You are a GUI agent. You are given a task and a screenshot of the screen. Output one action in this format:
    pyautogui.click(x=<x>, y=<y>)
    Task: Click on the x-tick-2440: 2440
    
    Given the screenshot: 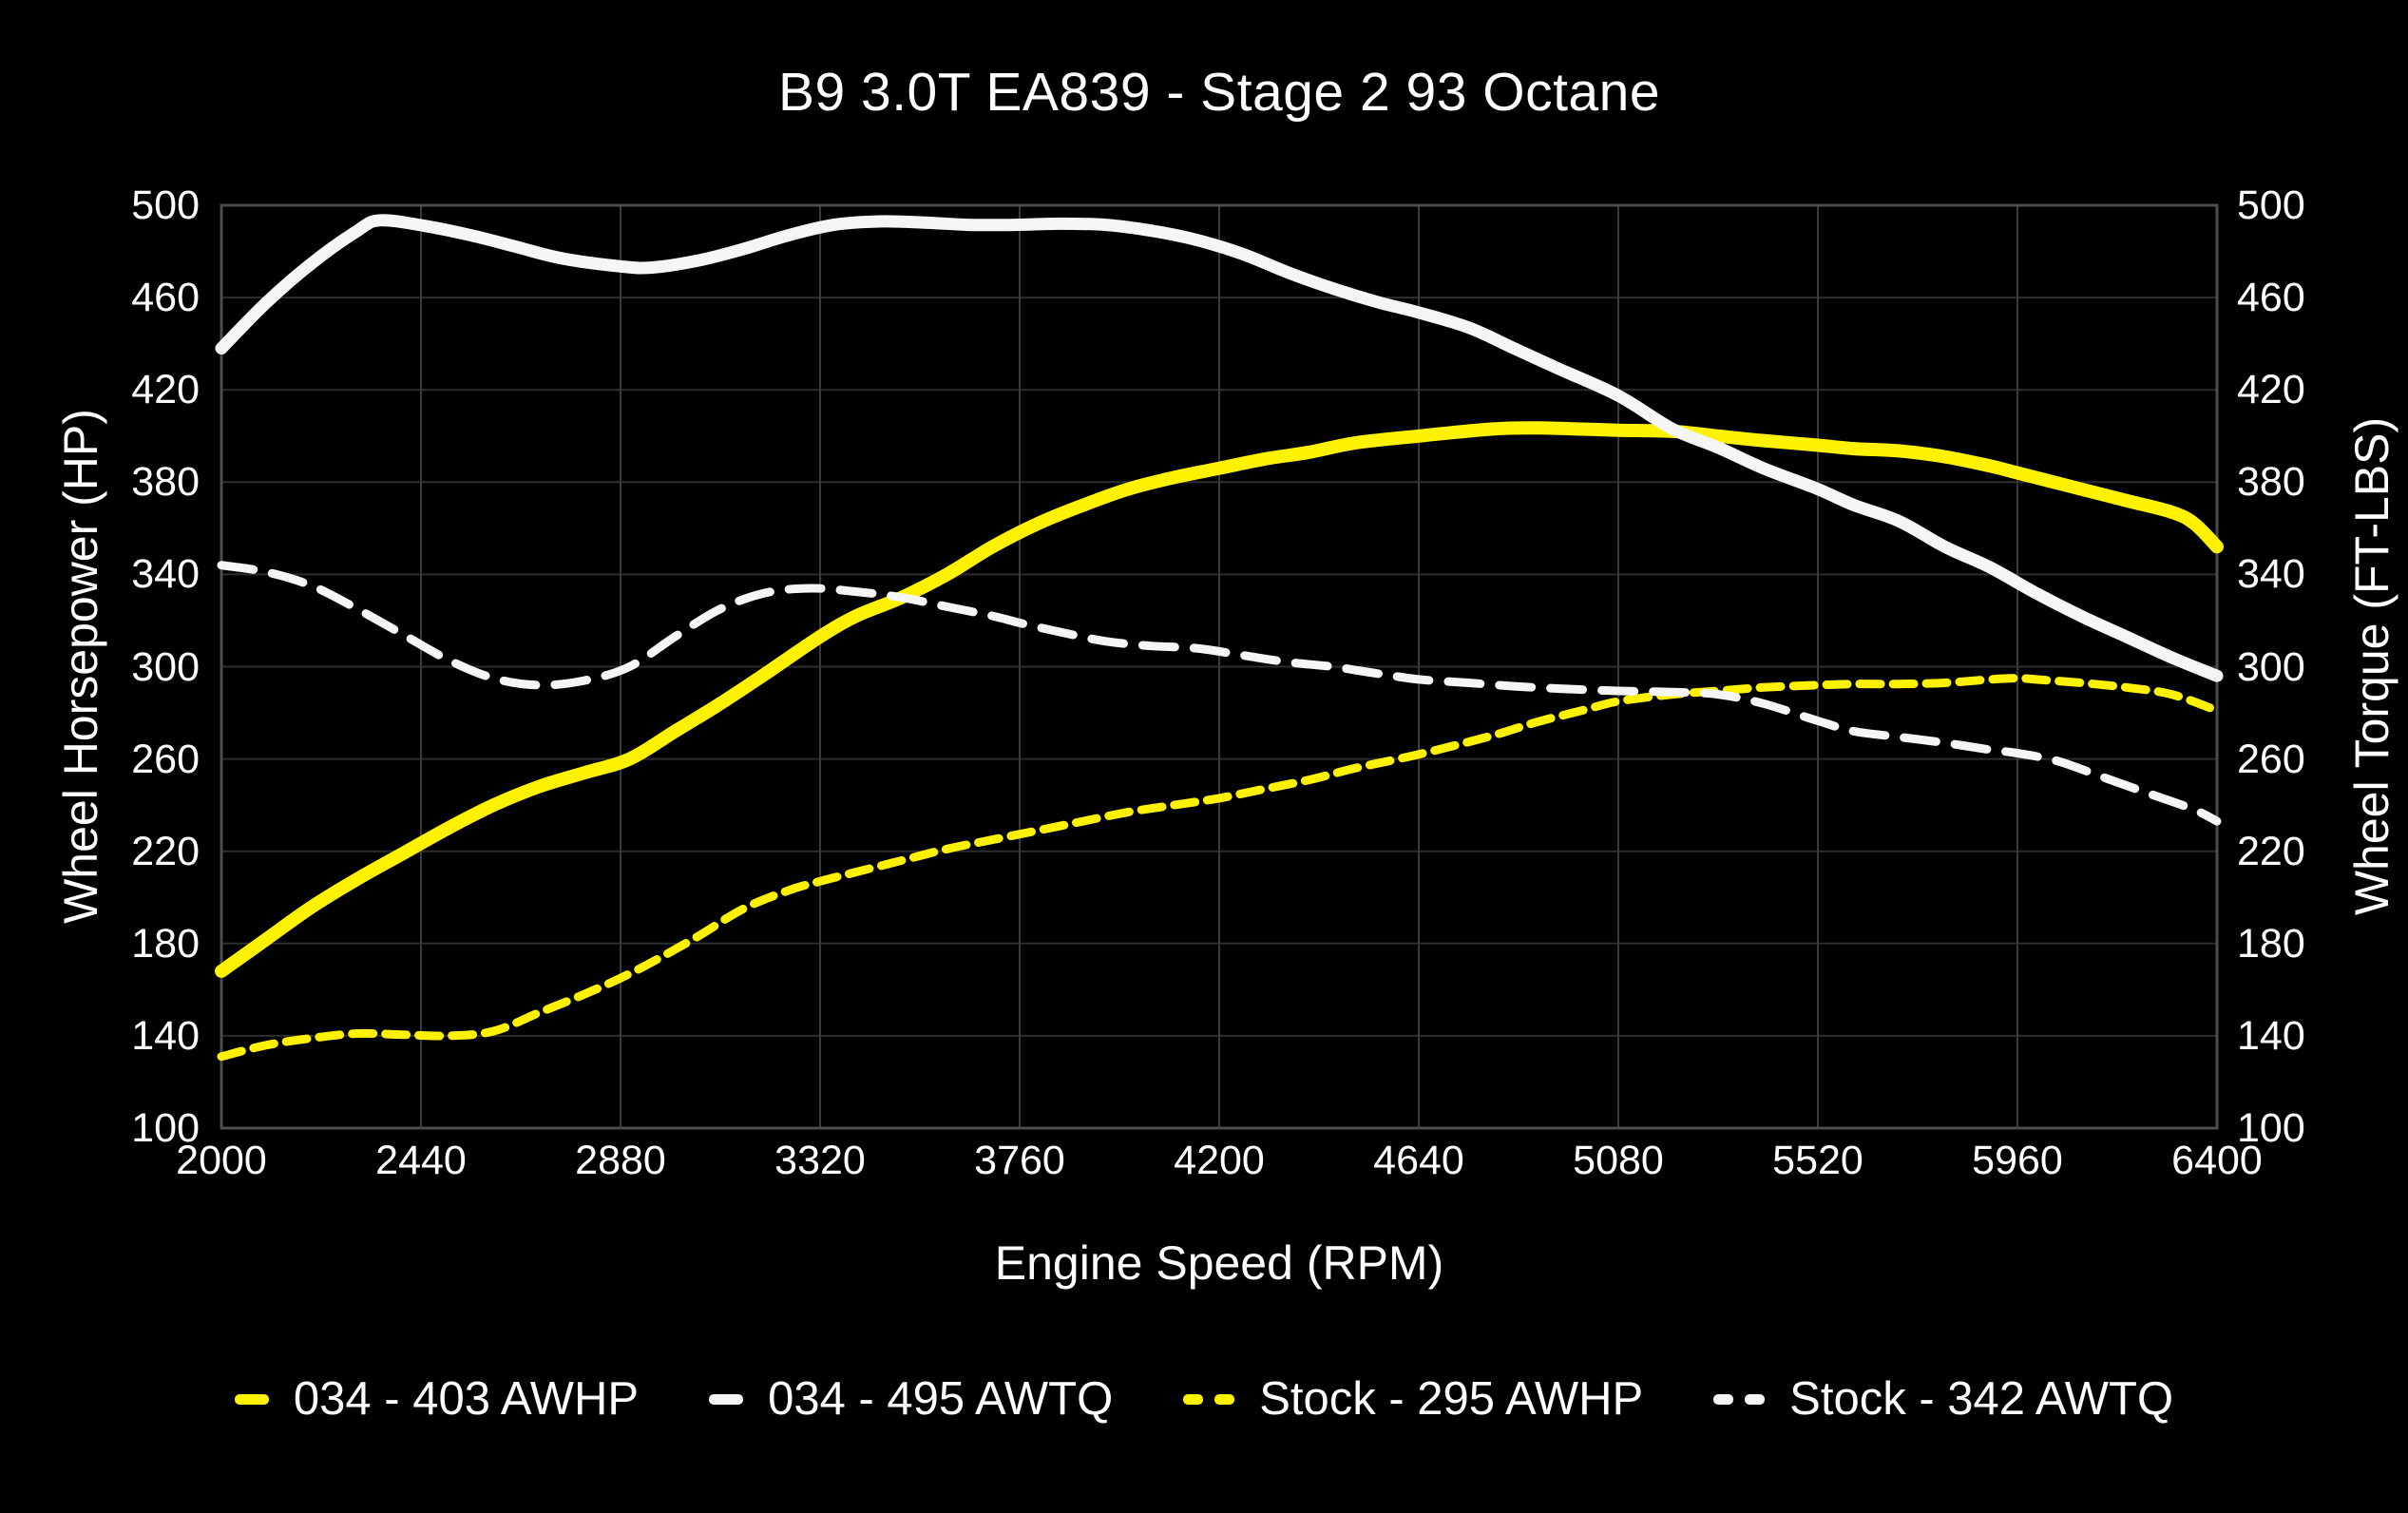 What is the action you would take?
    pyautogui.click(x=421, y=1161)
    